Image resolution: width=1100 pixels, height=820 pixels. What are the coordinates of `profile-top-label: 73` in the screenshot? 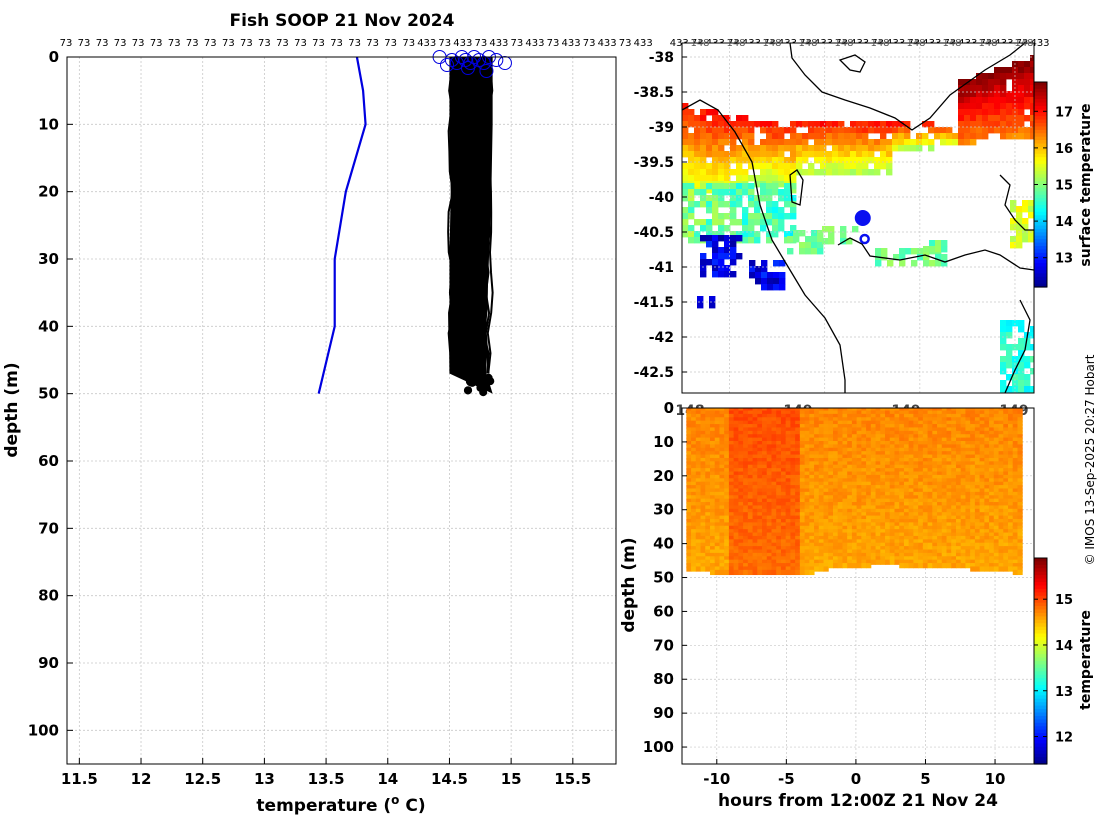 It's located at (264, 43).